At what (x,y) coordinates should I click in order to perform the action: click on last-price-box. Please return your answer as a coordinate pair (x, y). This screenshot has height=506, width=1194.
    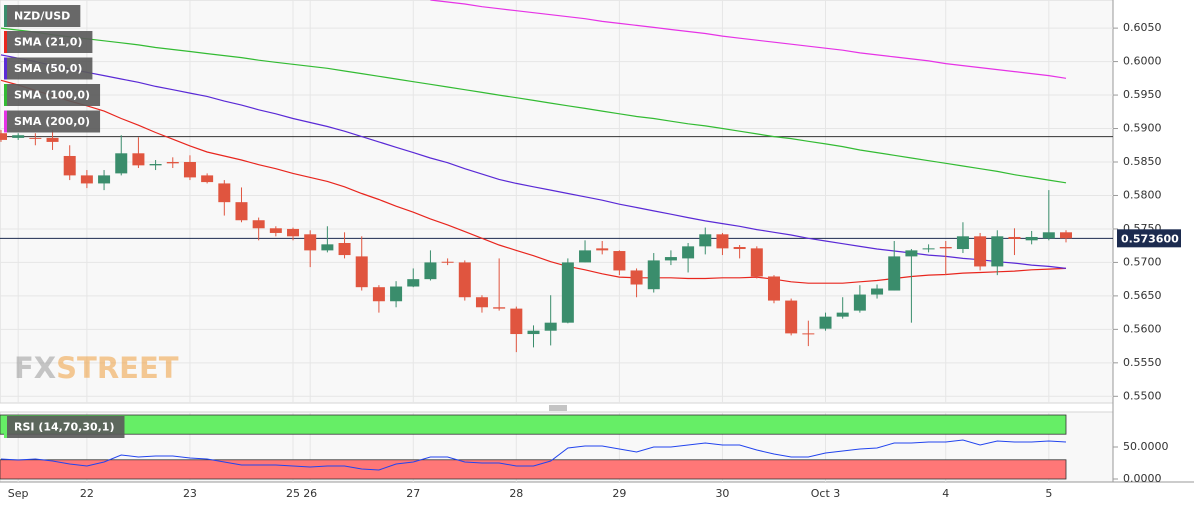
    Looking at the image, I should click on (1149, 238).